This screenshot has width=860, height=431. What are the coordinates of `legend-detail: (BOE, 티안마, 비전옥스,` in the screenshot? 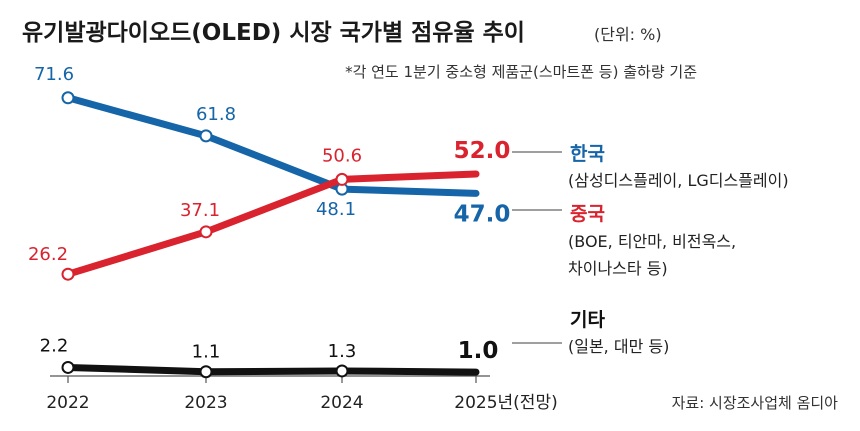 It's located at (652, 241).